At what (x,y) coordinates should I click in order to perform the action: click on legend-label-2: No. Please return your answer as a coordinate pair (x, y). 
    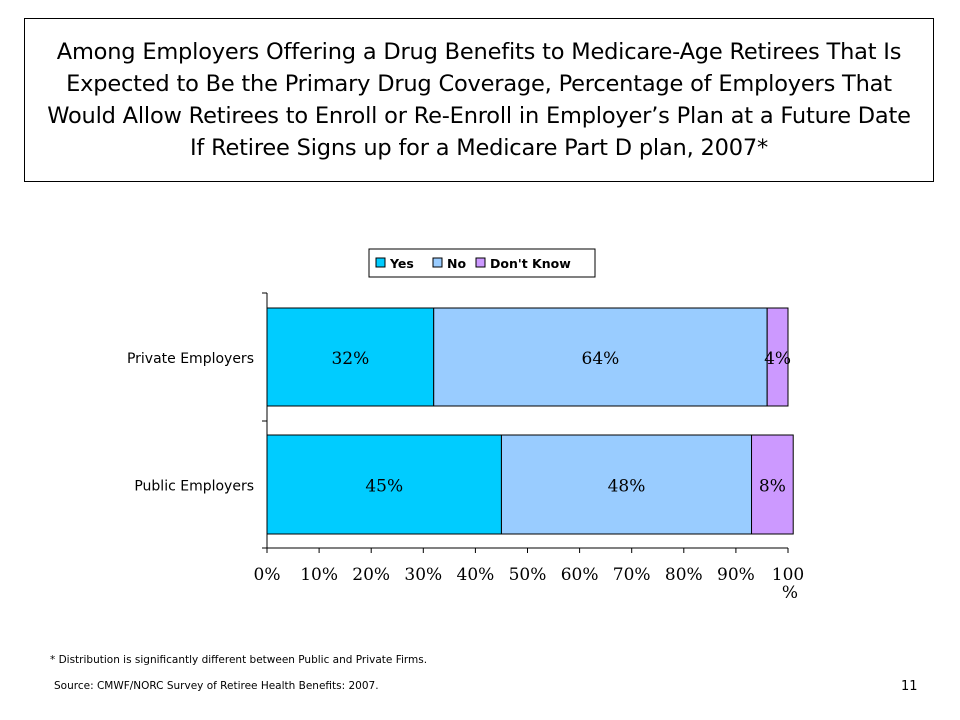
    Looking at the image, I should click on (456, 263).